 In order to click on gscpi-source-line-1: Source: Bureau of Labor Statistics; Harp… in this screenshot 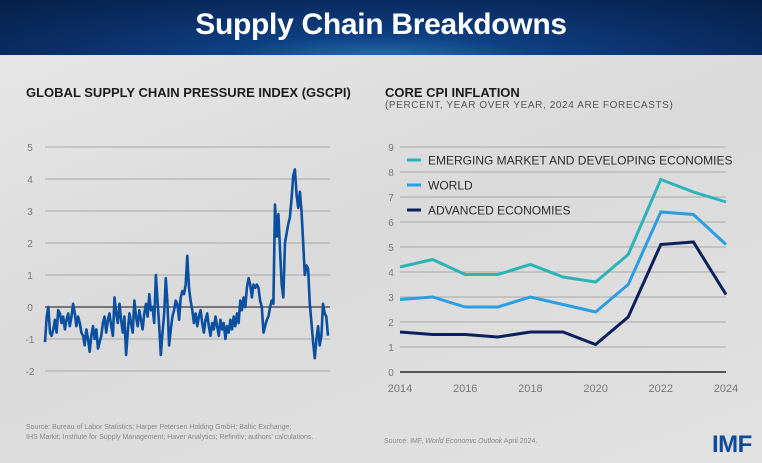, I will do `click(159, 427)`.